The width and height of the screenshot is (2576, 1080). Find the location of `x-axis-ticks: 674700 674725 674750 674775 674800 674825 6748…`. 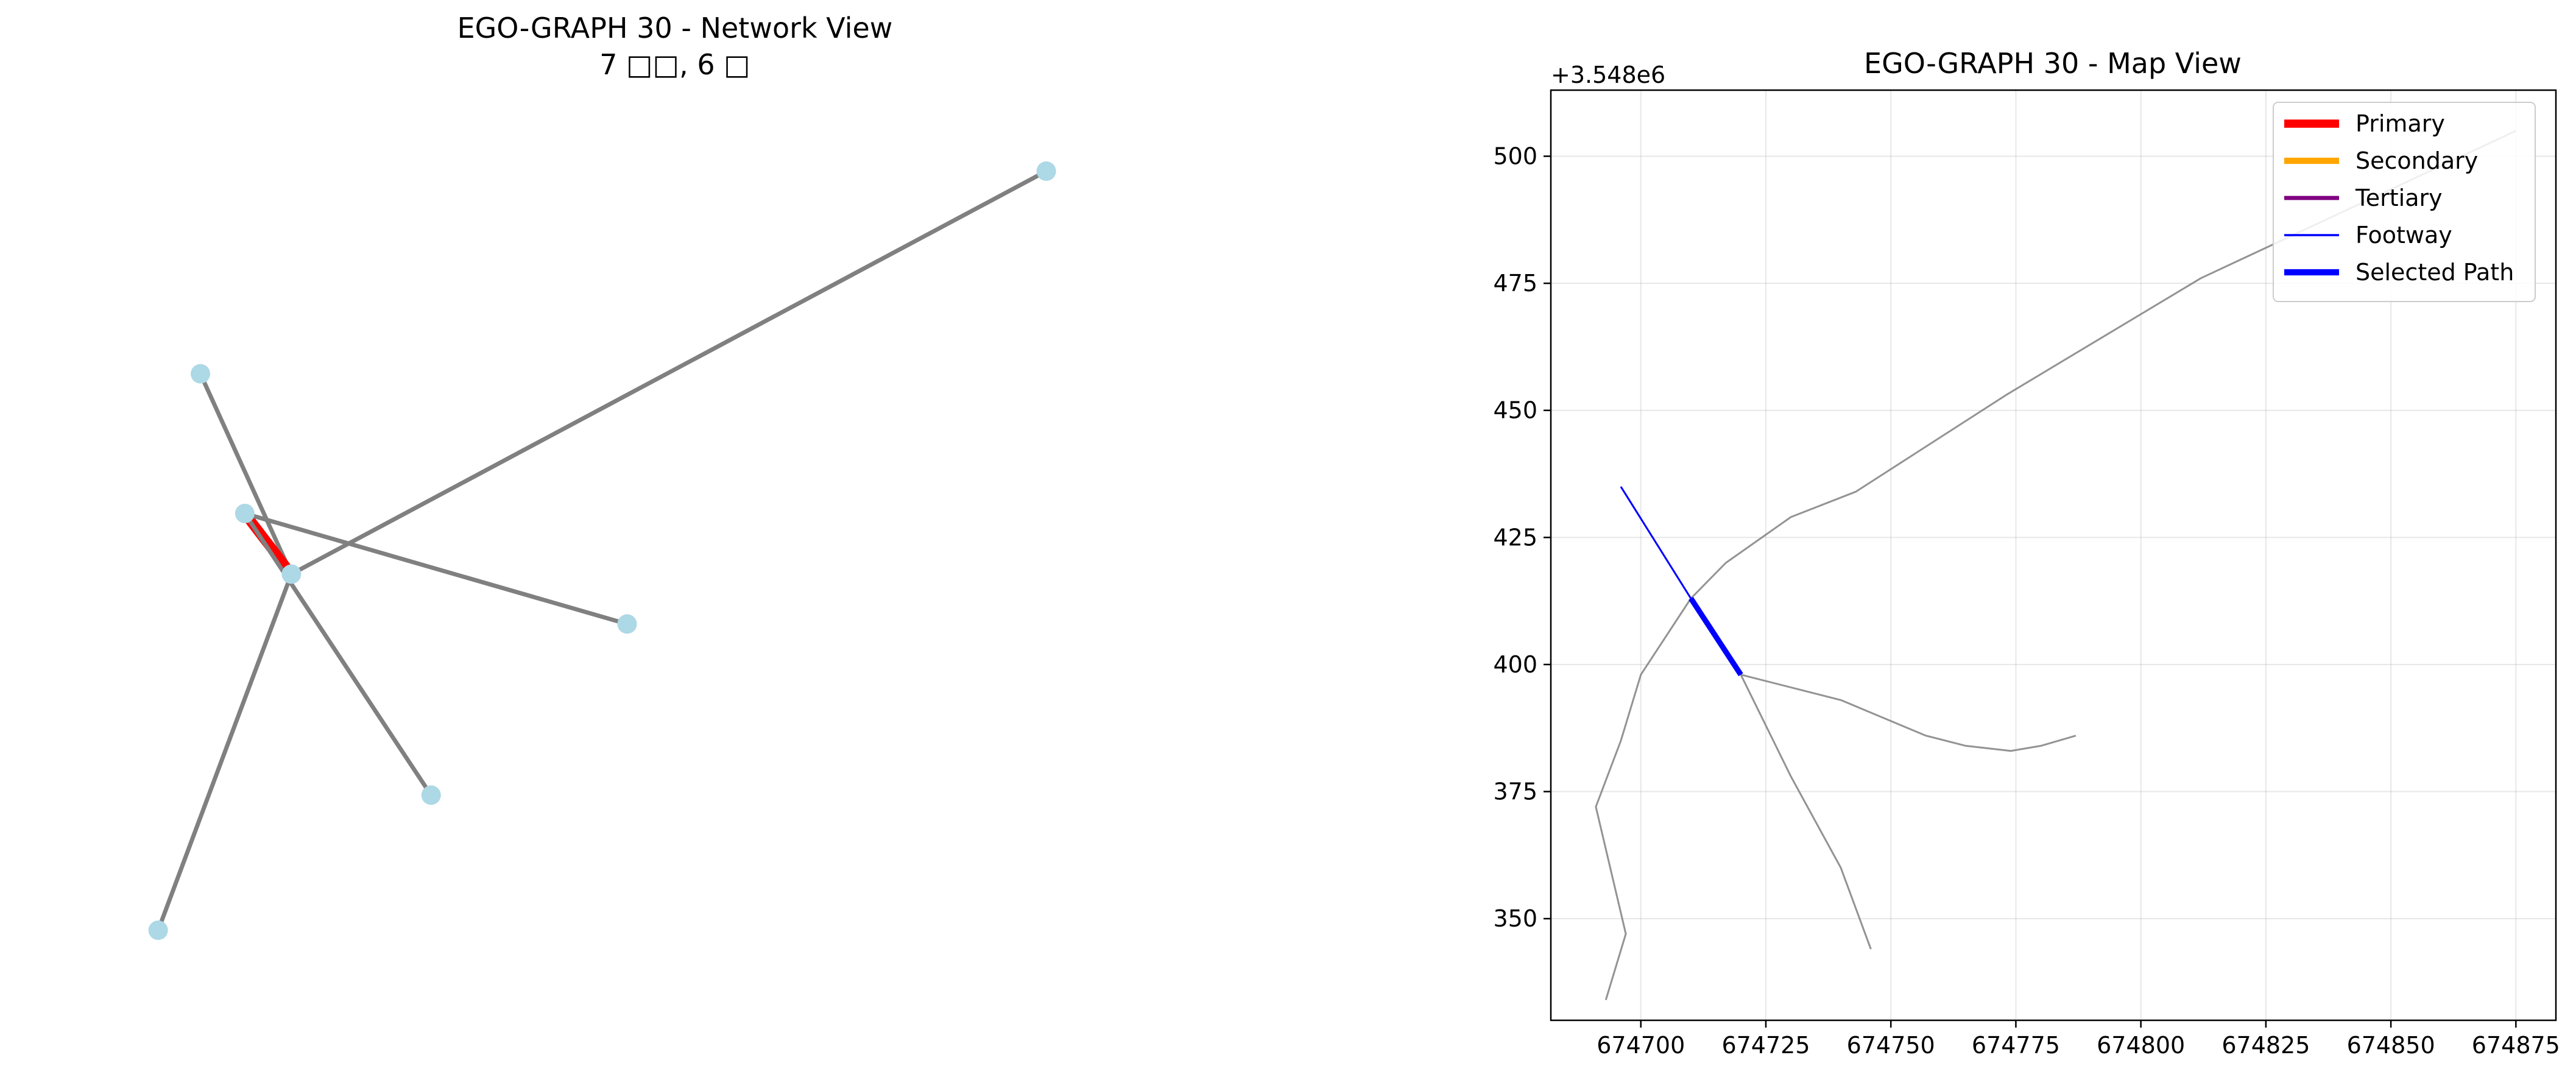

x-axis-ticks: 674700 674725 674750 674775 674800 674825 6748… is located at coordinates (2078, 1039).